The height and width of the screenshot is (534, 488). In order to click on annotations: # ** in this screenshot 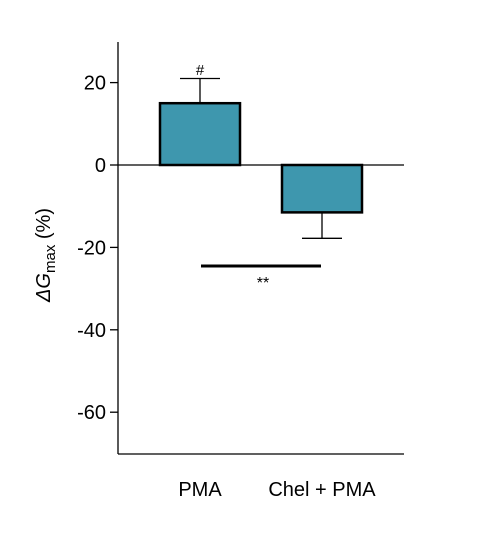, I will do `click(258, 177)`.